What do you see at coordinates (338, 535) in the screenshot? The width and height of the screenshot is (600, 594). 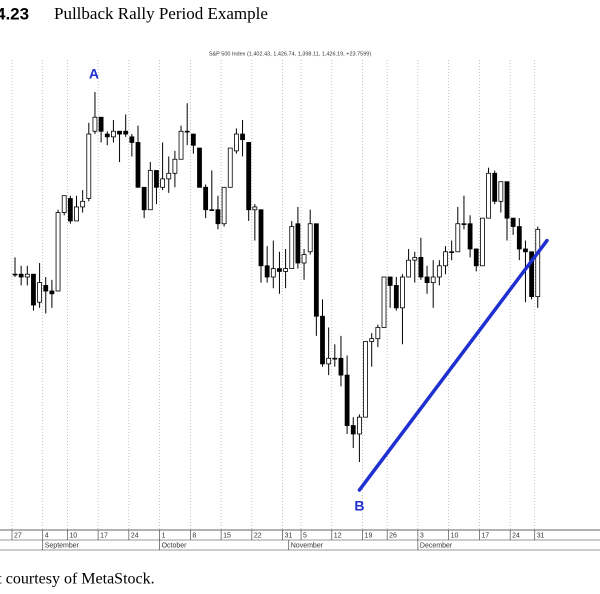 I see `x-tick-label: 12` at bounding box center [338, 535].